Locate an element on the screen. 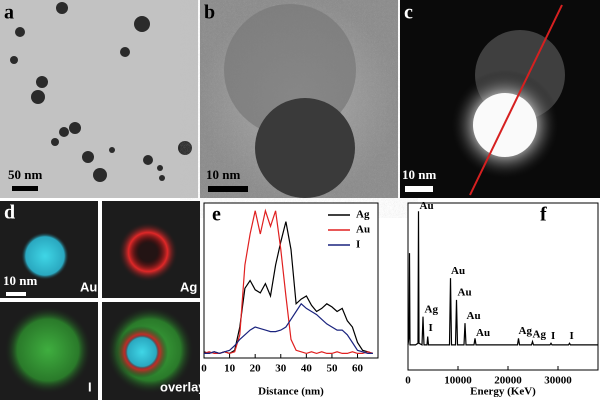 This screenshot has height=400, width=600. panel-label: c is located at coordinates (408, 13).